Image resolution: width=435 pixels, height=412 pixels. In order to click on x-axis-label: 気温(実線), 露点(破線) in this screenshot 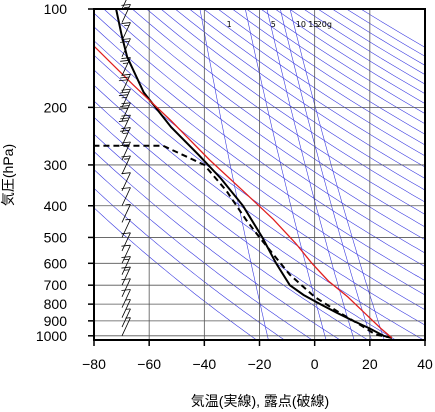, I will do `click(260, 401)`.